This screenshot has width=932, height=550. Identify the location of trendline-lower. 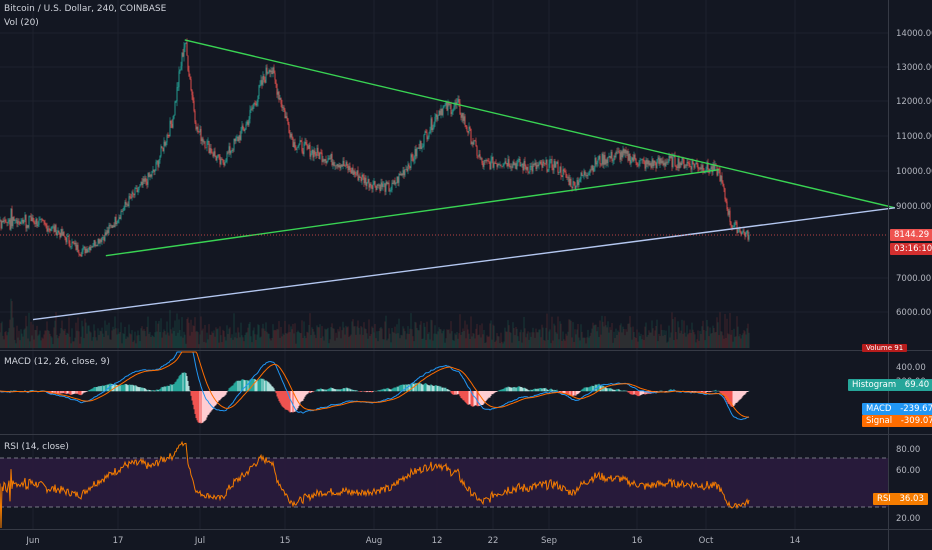
(412, 212).